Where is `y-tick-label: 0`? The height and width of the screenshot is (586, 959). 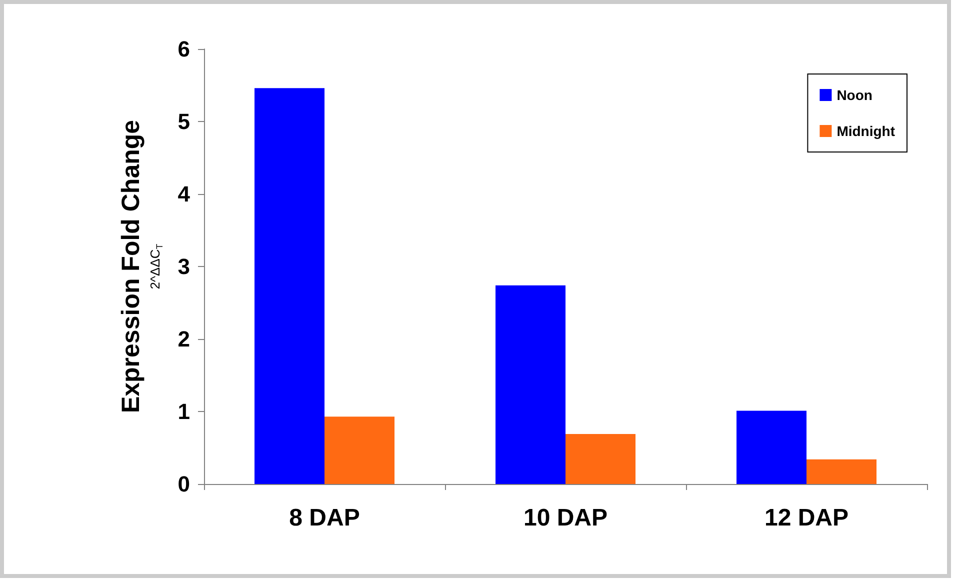
y-tick-label: 0 is located at coordinates (184, 484).